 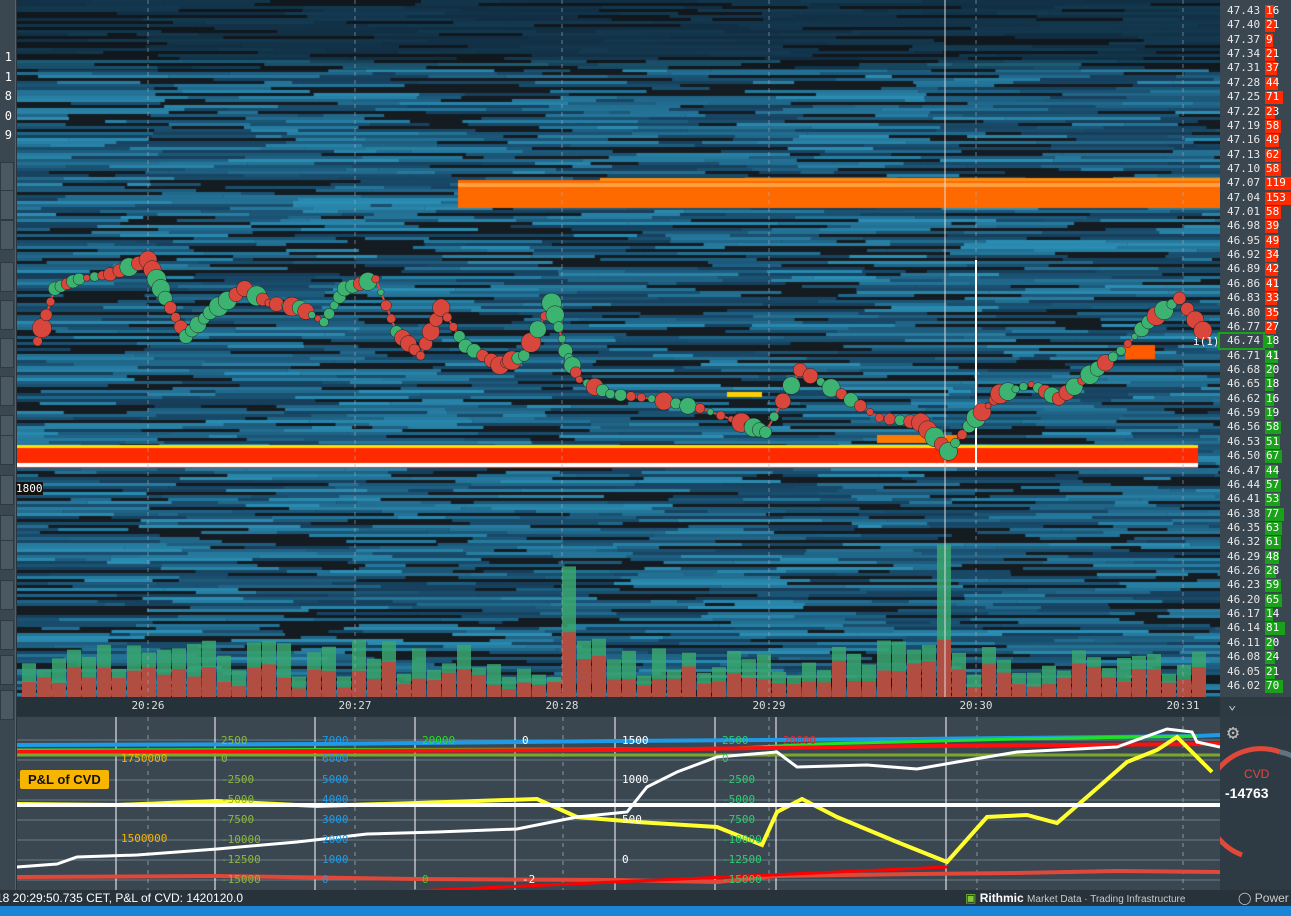 What do you see at coordinates (1273, 527) in the screenshot?
I see `ladder-volume: 63` at bounding box center [1273, 527].